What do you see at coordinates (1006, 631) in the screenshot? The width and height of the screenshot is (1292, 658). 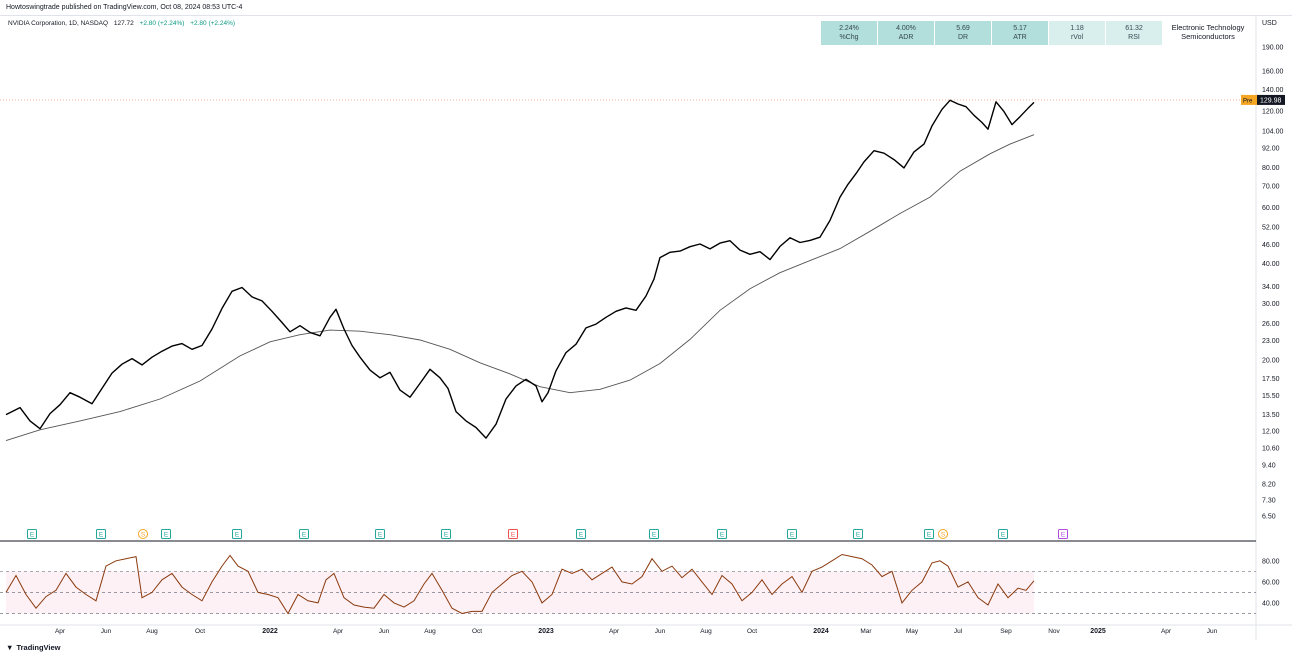 I see `x-tick-label: Sep` at bounding box center [1006, 631].